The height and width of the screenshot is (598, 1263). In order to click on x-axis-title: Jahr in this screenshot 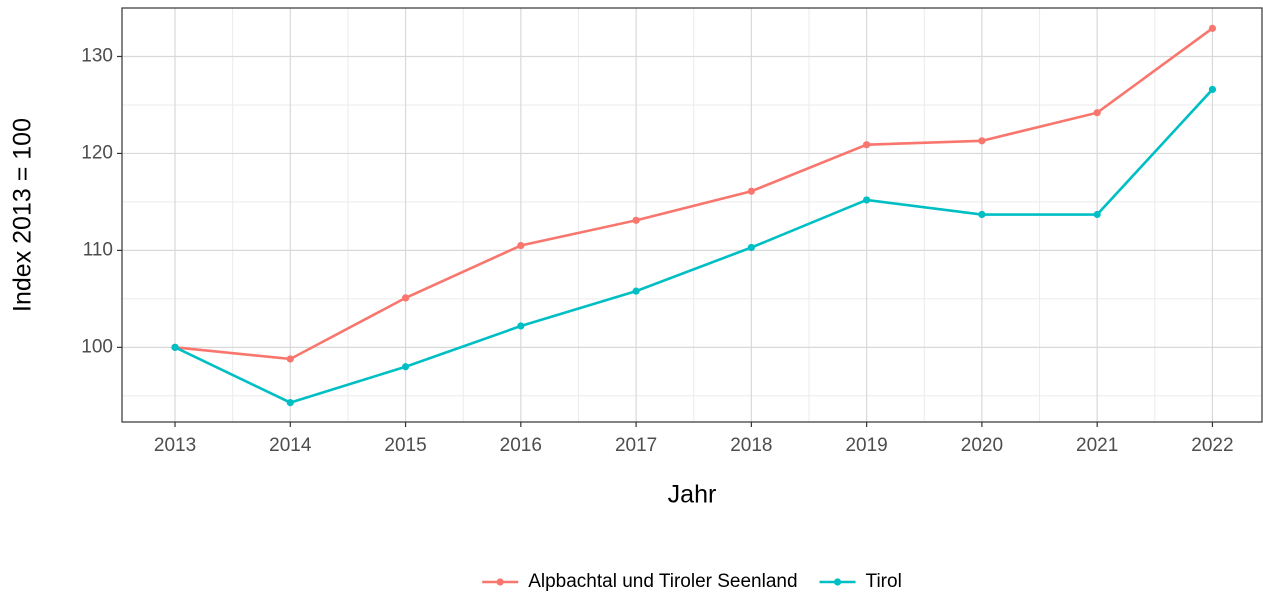, I will do `click(692, 495)`.